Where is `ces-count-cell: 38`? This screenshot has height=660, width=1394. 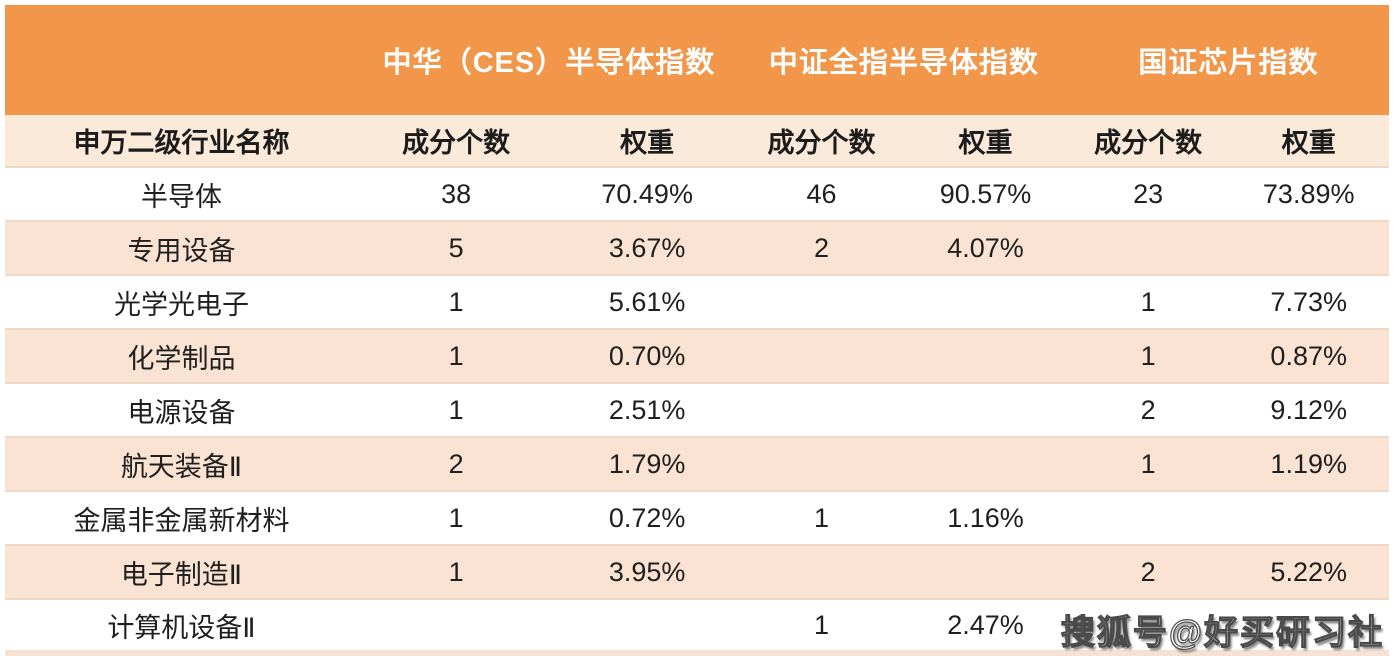 ces-count-cell: 38 is located at coordinates (456, 193).